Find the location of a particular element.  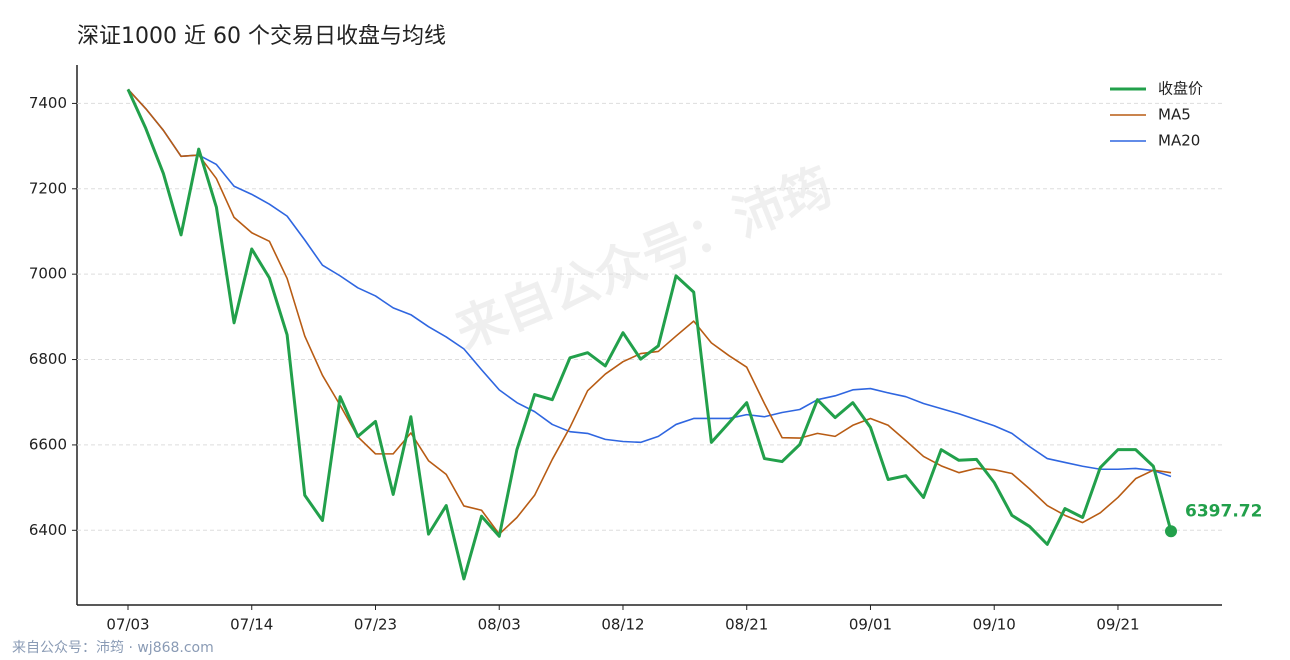

x-tick-label: 07/14 is located at coordinates (251, 625).